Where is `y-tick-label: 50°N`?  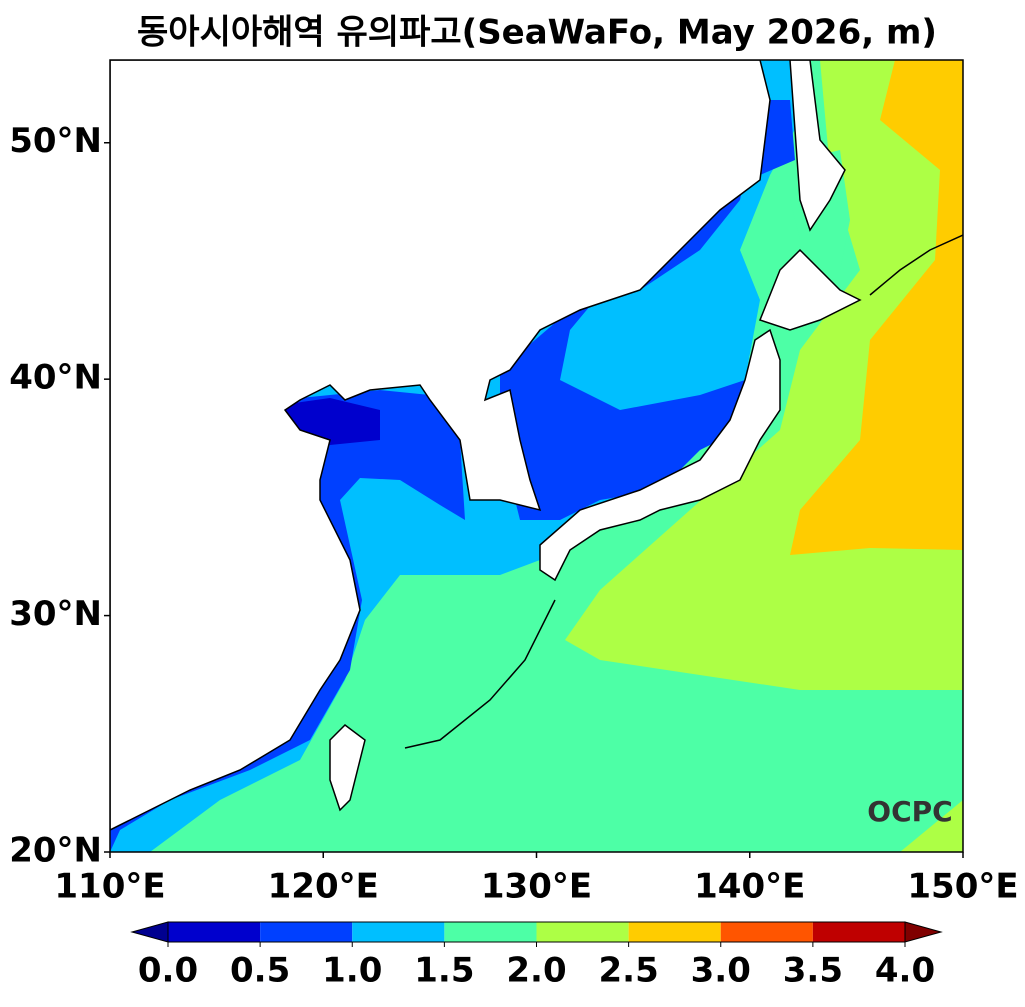 y-tick-label: 50°N is located at coordinates (55, 141).